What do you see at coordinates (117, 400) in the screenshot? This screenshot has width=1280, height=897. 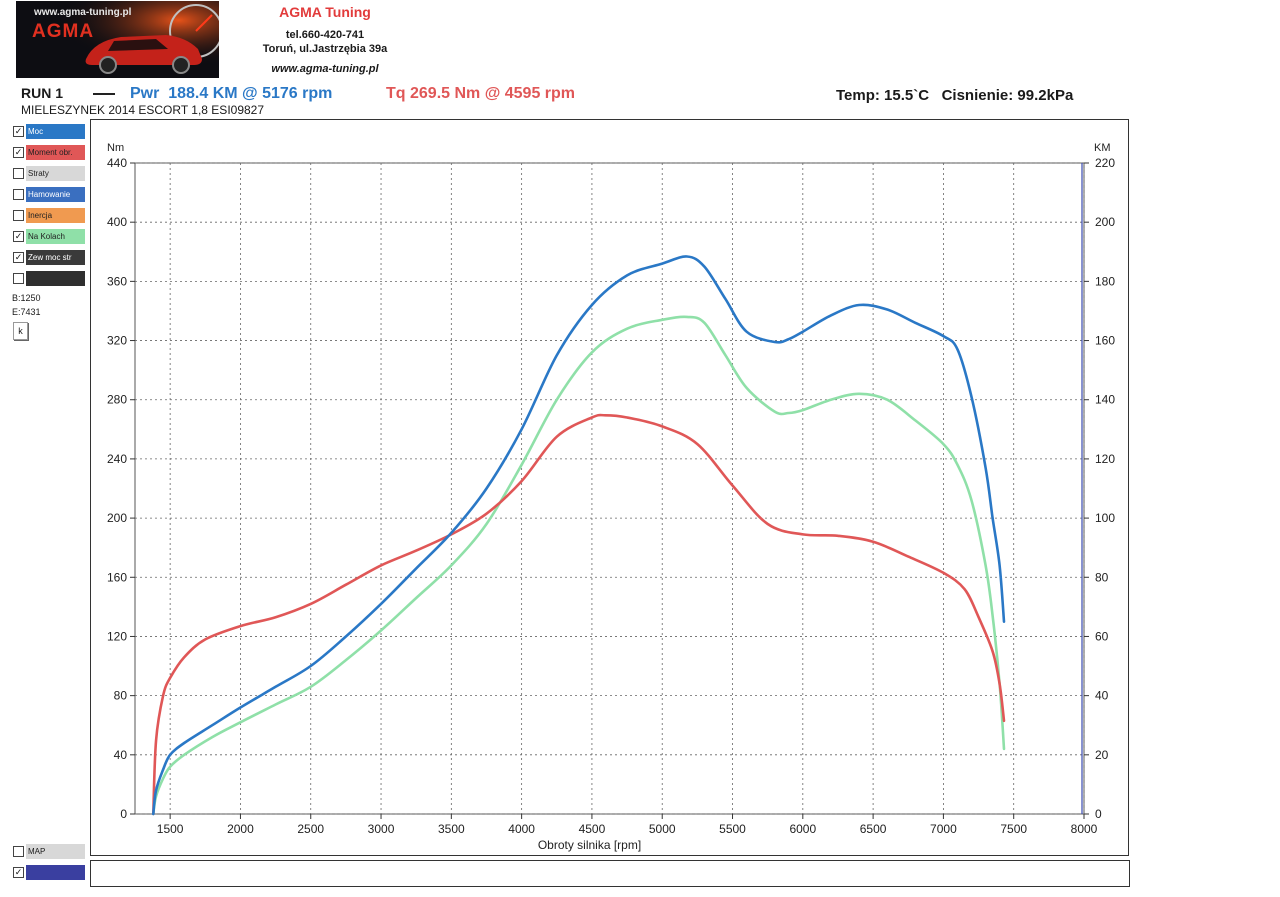 I see `y-tick-label-left: 280` at bounding box center [117, 400].